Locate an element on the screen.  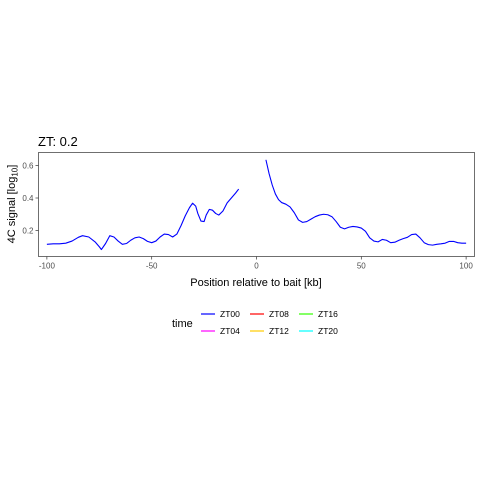
legend-label-zt16: ZT16 is located at coordinates (328, 314).